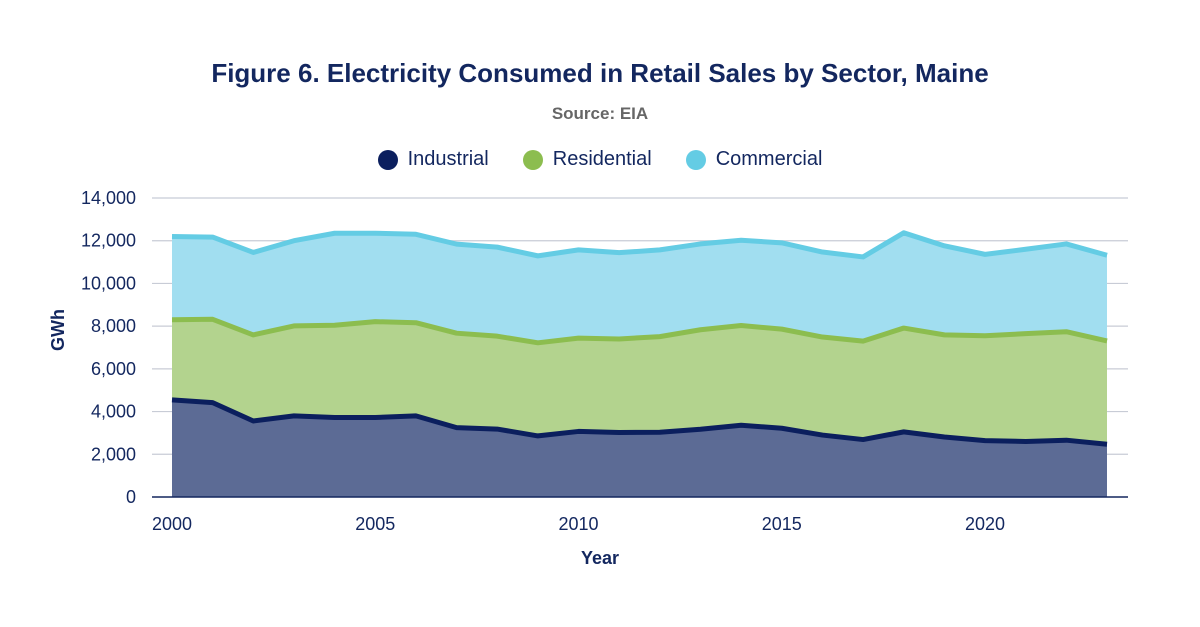  What do you see at coordinates (600, 558) in the screenshot?
I see `x-axis-title: Year` at bounding box center [600, 558].